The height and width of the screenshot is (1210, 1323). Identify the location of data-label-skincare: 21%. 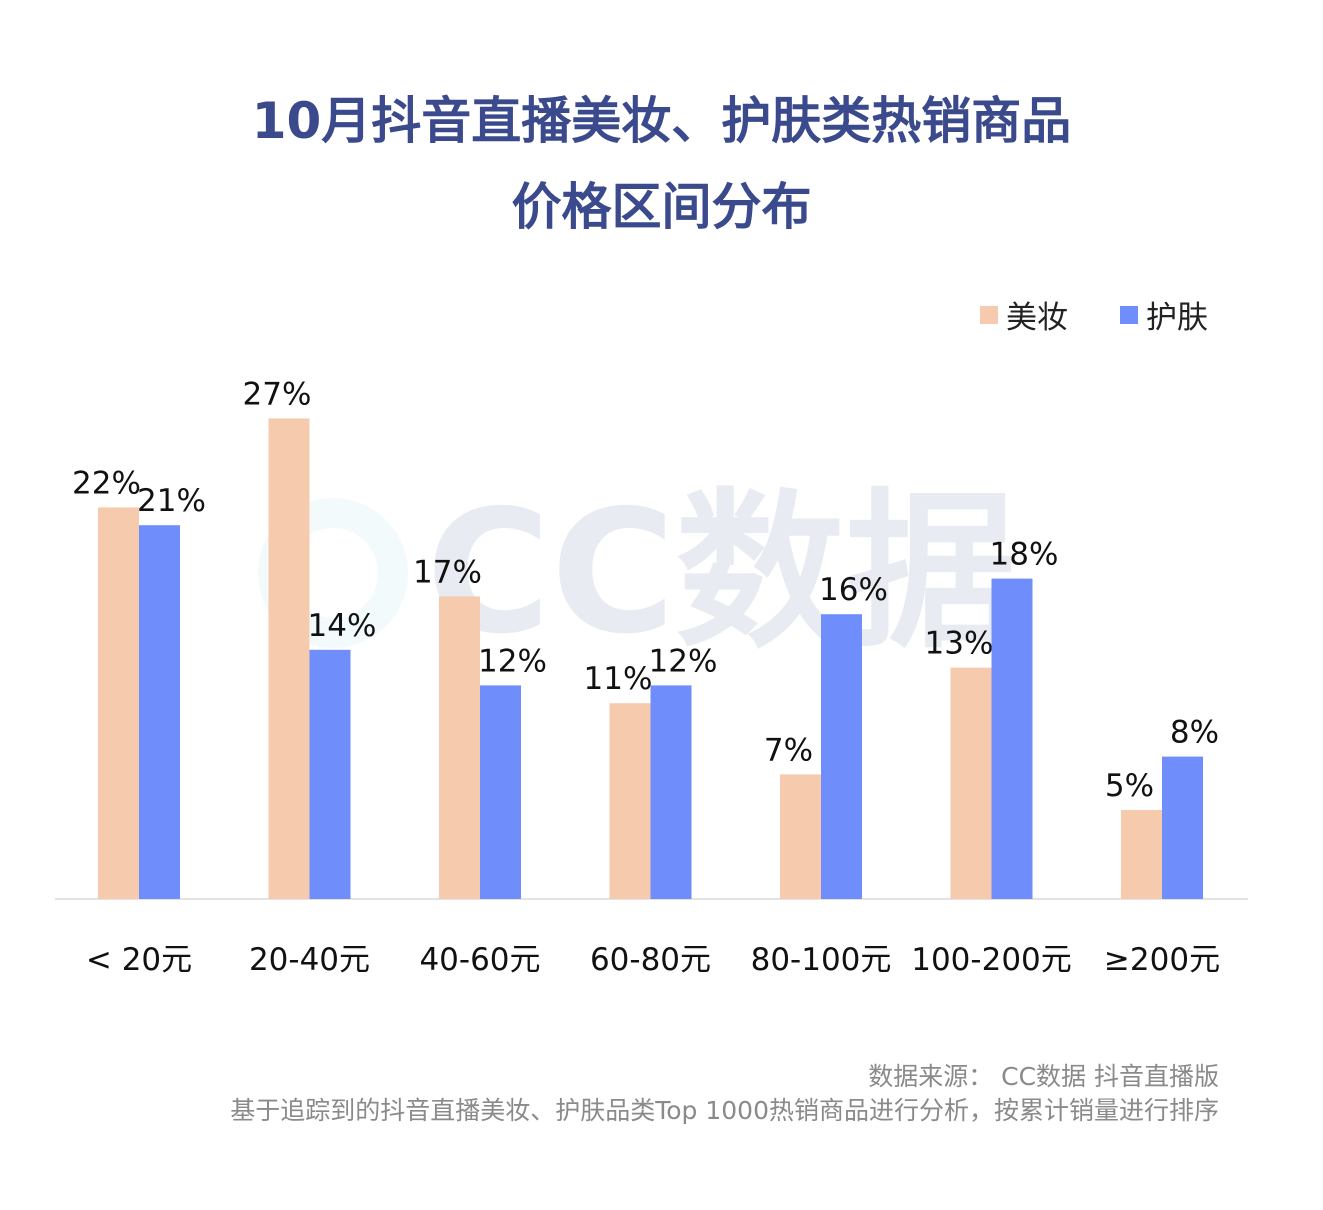
(171, 501).